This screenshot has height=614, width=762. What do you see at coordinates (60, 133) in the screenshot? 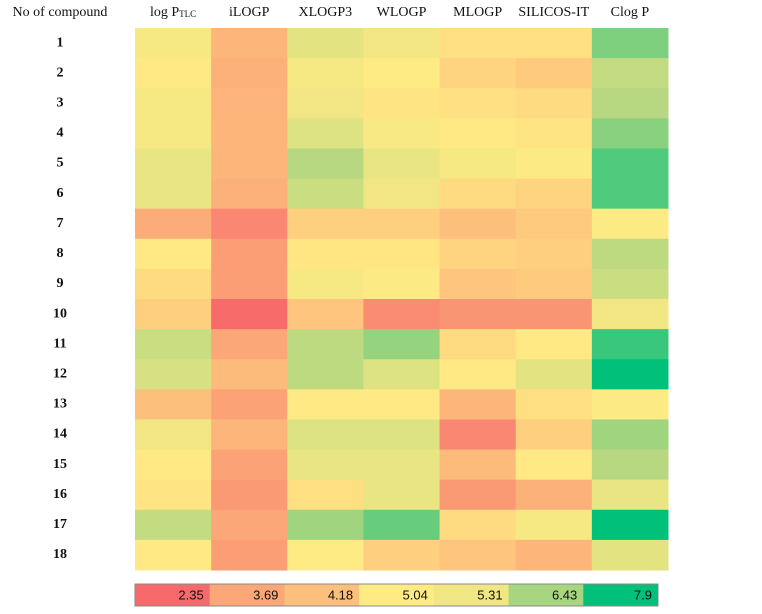
I see `row-label: 4` at bounding box center [60, 133].